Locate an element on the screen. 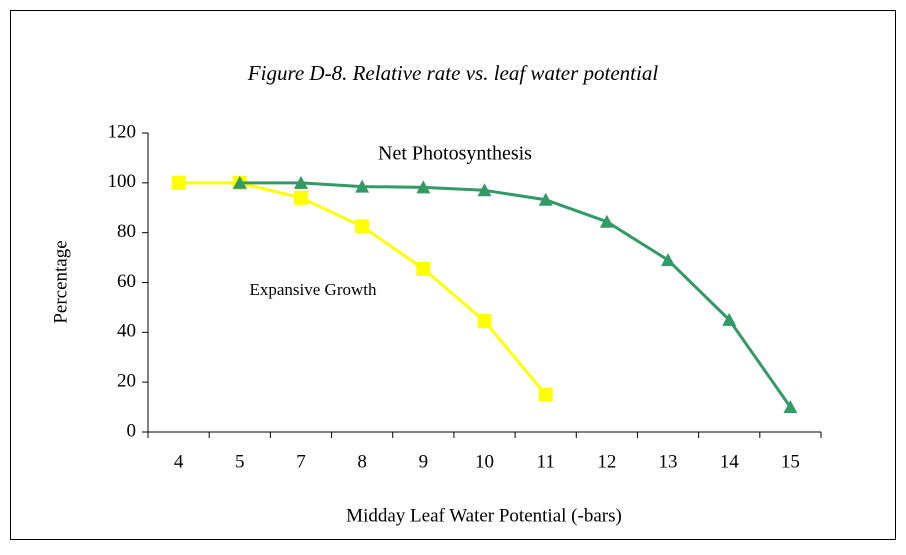  series-label: Net Photosynthesis is located at coordinates (455, 154).